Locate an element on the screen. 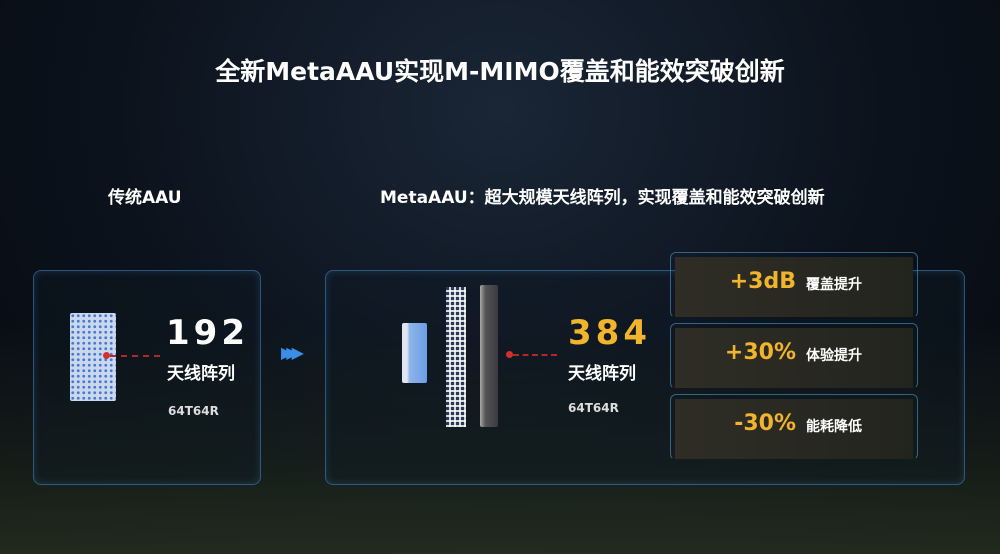  antenna-count: 384 is located at coordinates (609, 333).